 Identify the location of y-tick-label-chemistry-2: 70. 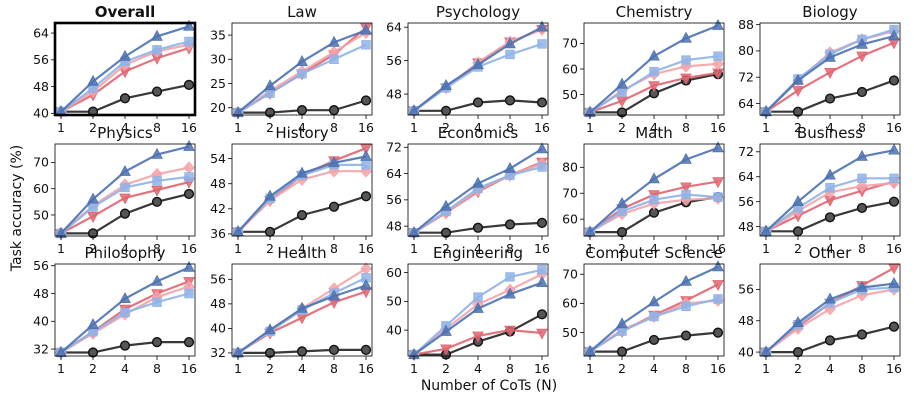
(570, 43).